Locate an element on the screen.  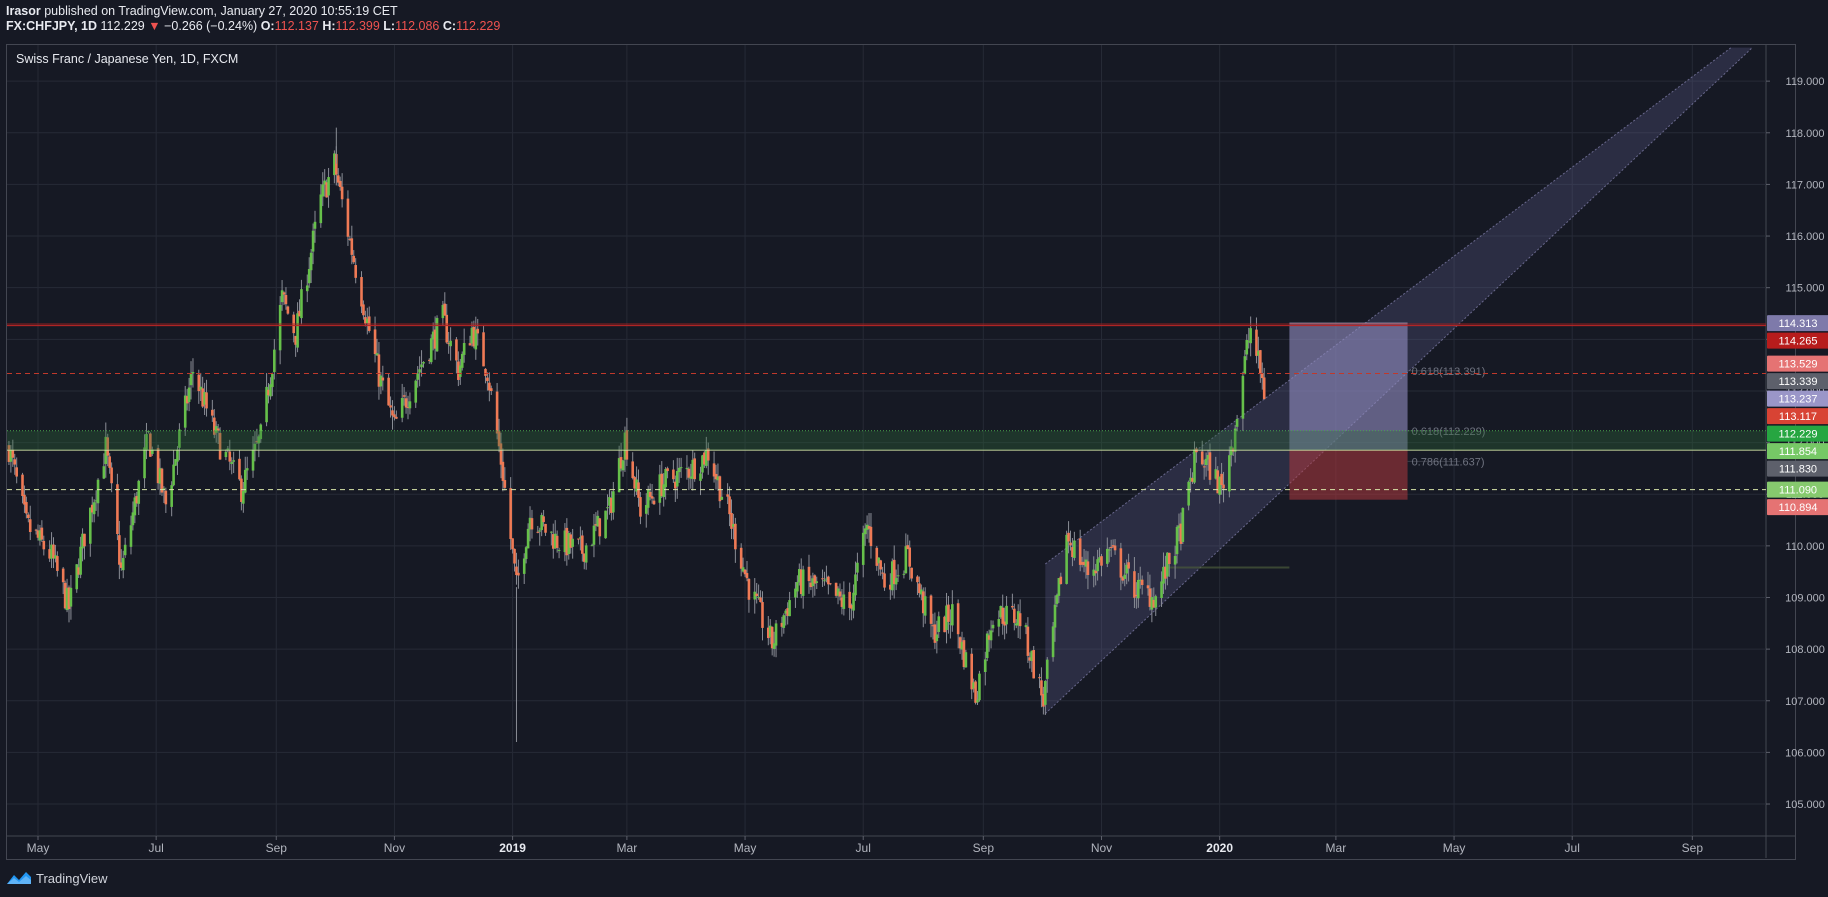
symbol-title: Swiss Franc / Japanese Yen, 1D, FXCM is located at coordinates (127, 59).